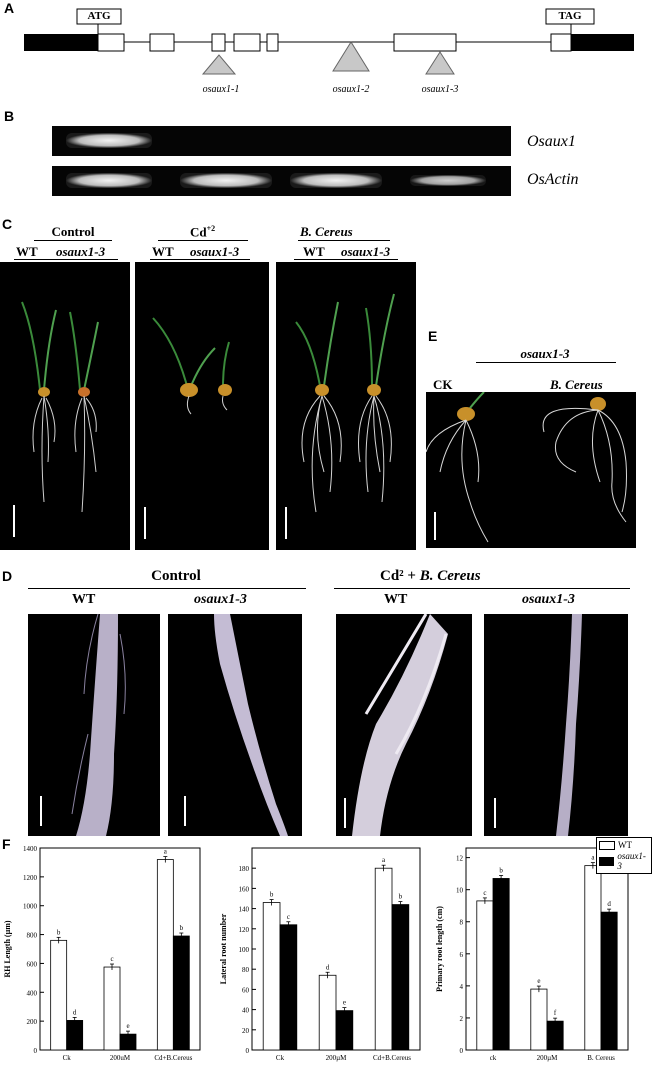 This screenshot has width=652, height=1072. What do you see at coordinates (430, 576) in the screenshot?
I see `panel-d-group2-title: Cd² + B. Cereus` at bounding box center [430, 576].